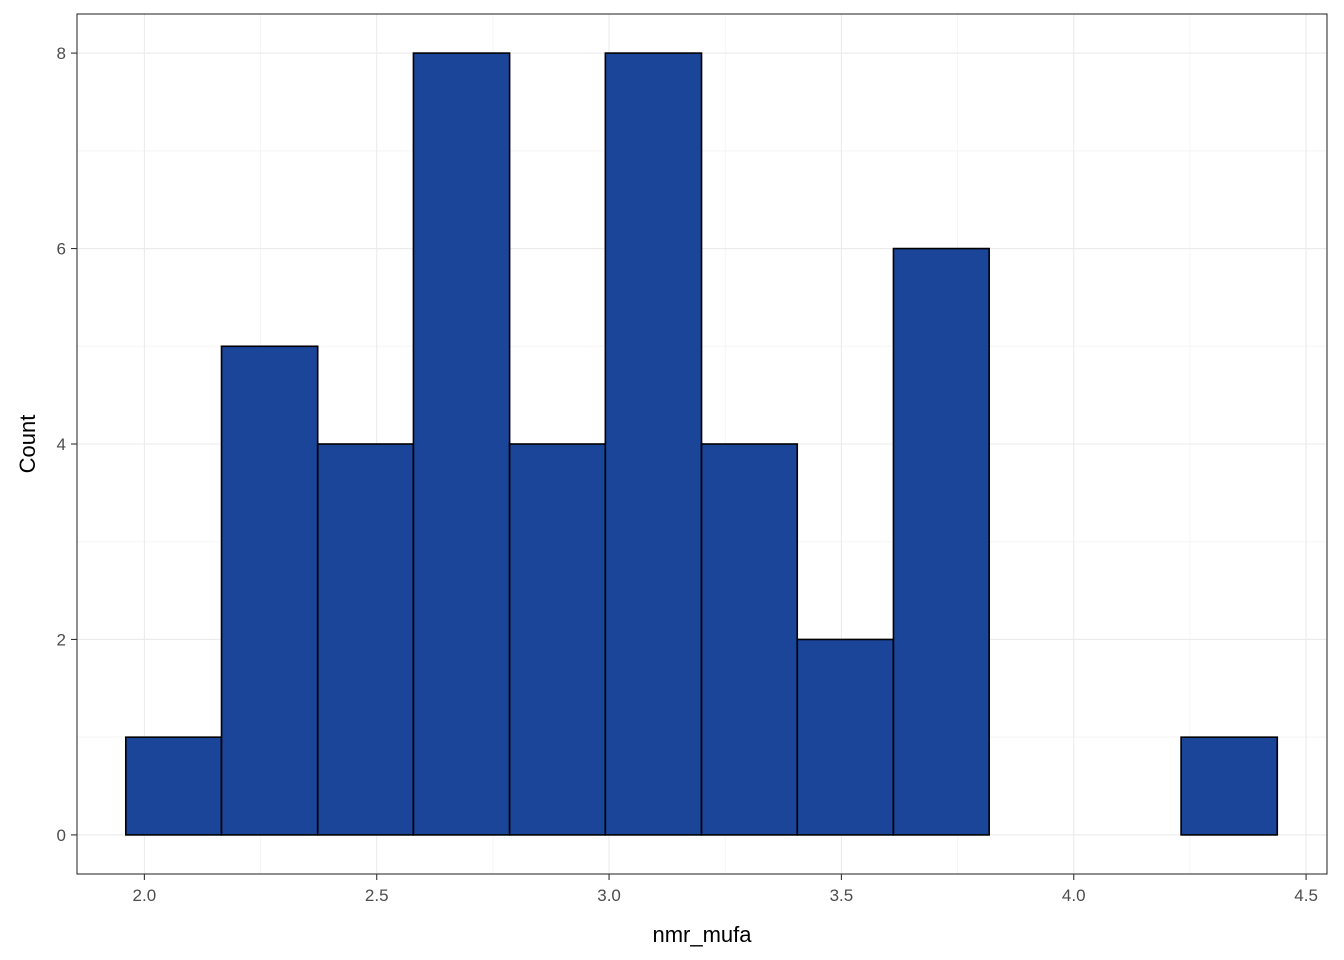  Describe the element at coordinates (1306, 895) in the screenshot. I see `x-tick-label: 4.5` at that location.